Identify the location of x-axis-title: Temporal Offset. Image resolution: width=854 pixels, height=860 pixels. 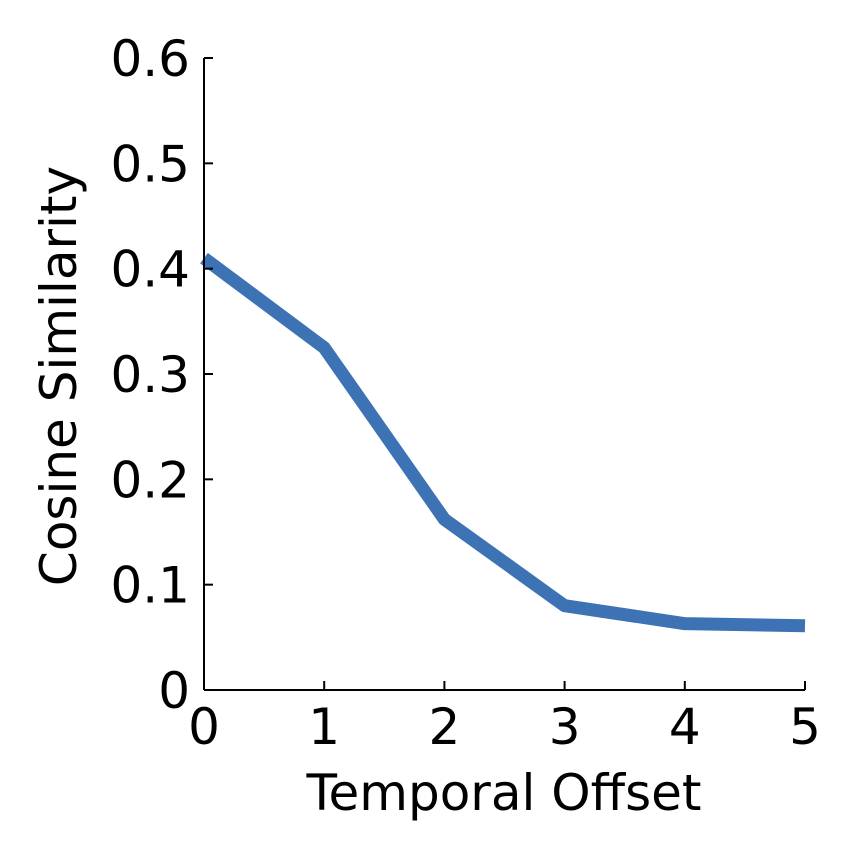
(503, 793).